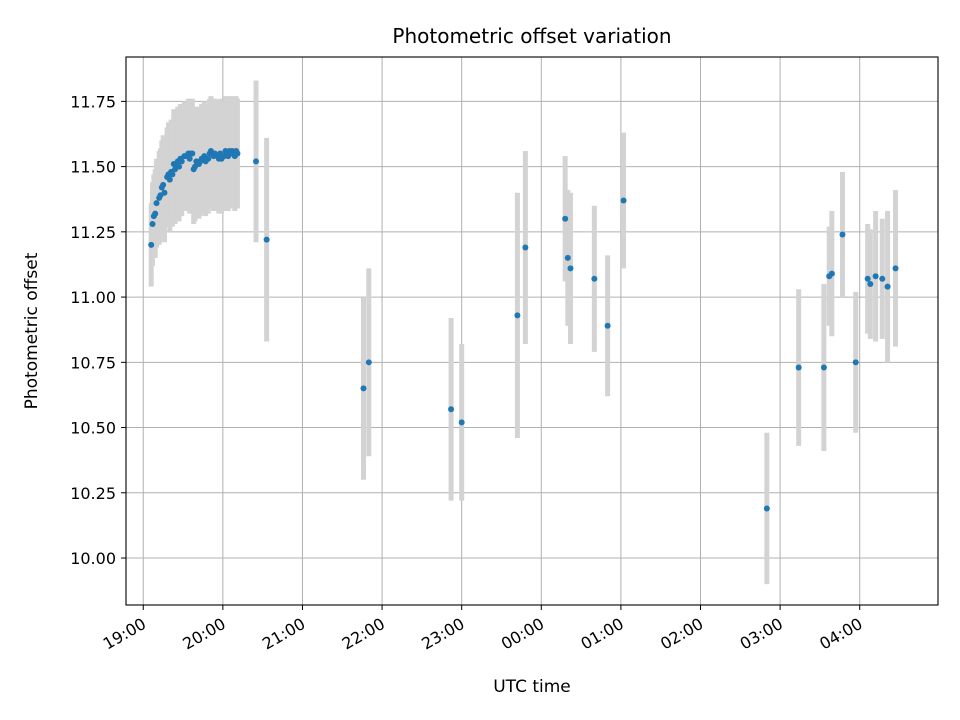 Image resolution: width=960 pixels, height=720 pixels. I want to click on y-tick-label: 11.00, so click(93, 297).